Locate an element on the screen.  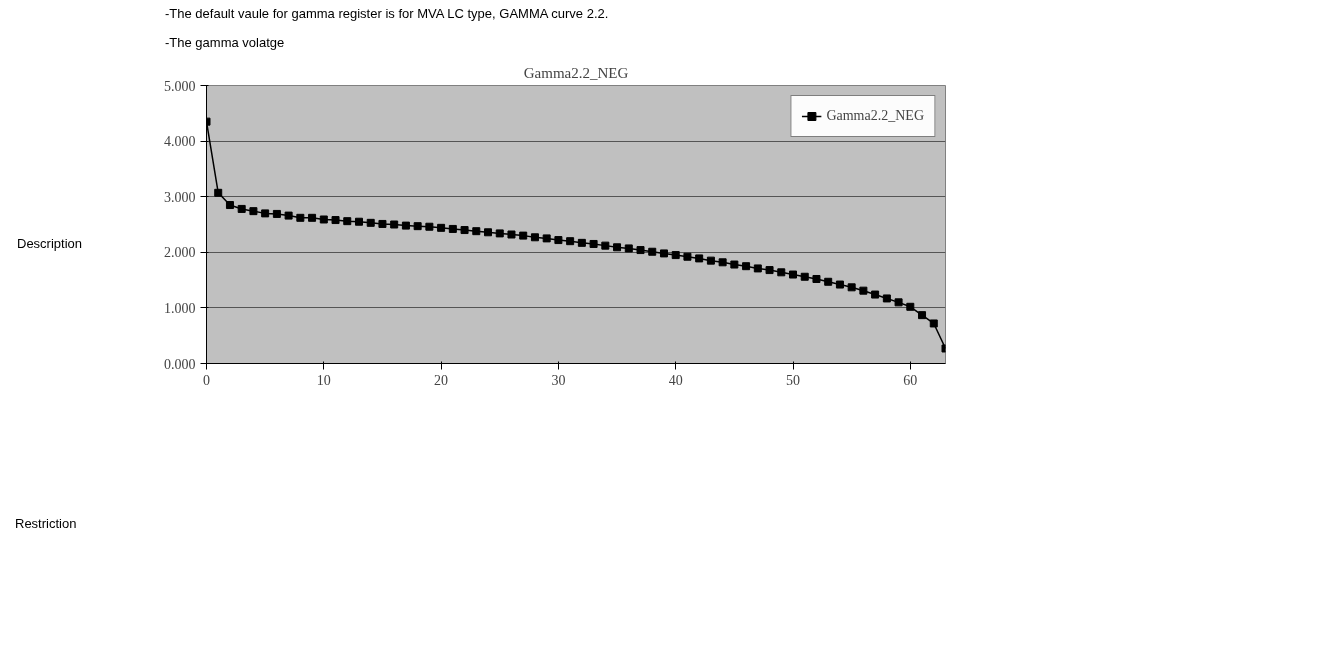
y-tick-label: 5.000 is located at coordinates (180, 86).